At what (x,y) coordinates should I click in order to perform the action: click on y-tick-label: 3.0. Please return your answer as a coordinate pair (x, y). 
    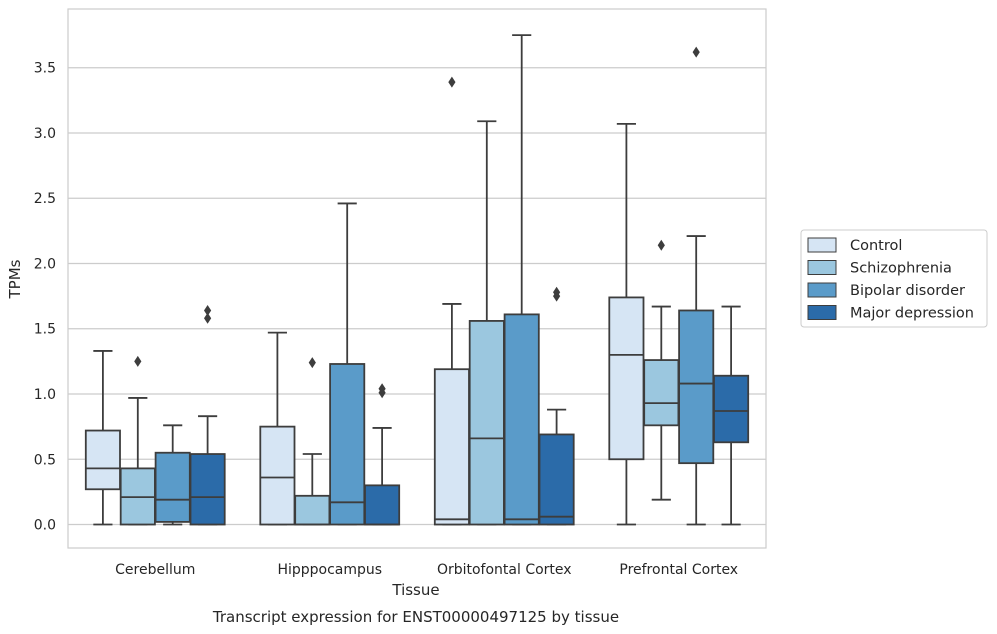
    Looking at the image, I should click on (45, 134).